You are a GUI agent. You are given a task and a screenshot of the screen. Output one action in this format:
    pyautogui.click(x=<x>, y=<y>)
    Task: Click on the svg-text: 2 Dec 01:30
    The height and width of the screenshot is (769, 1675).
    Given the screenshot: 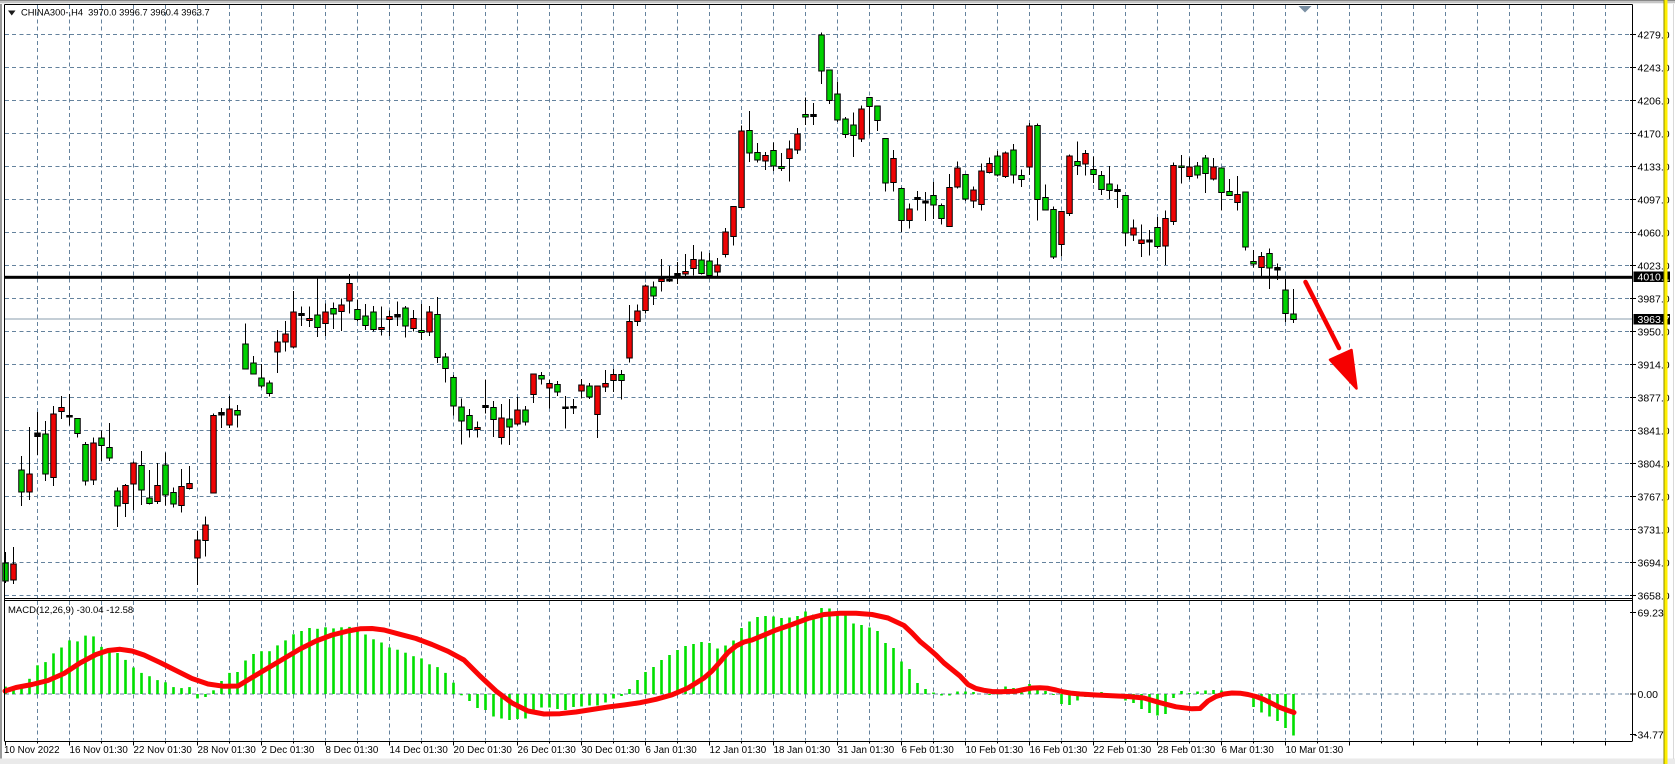 What is the action you would take?
    pyautogui.click(x=288, y=750)
    